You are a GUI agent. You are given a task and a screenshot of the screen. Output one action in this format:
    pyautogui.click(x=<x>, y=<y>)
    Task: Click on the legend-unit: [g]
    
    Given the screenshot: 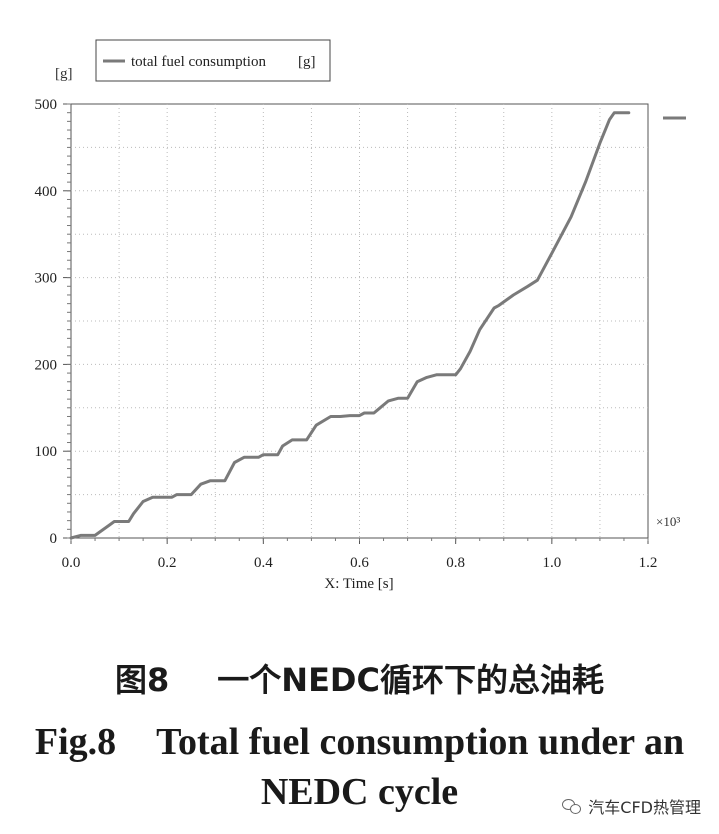 What is the action you would take?
    pyautogui.click(x=307, y=62)
    